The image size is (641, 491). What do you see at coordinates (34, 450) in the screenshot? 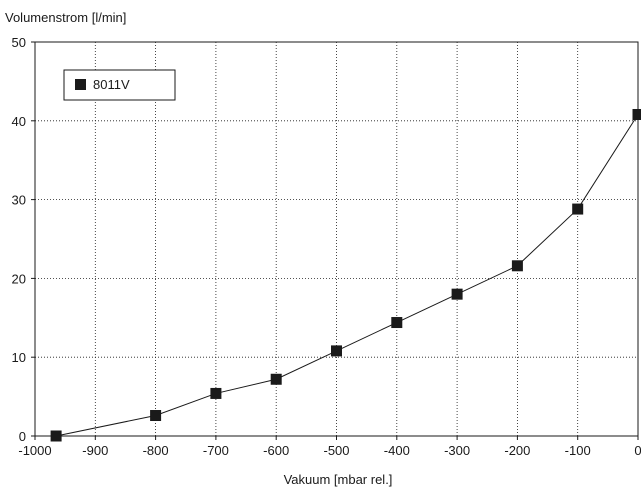
I see `x-tick-label: -1000` at bounding box center [34, 450].